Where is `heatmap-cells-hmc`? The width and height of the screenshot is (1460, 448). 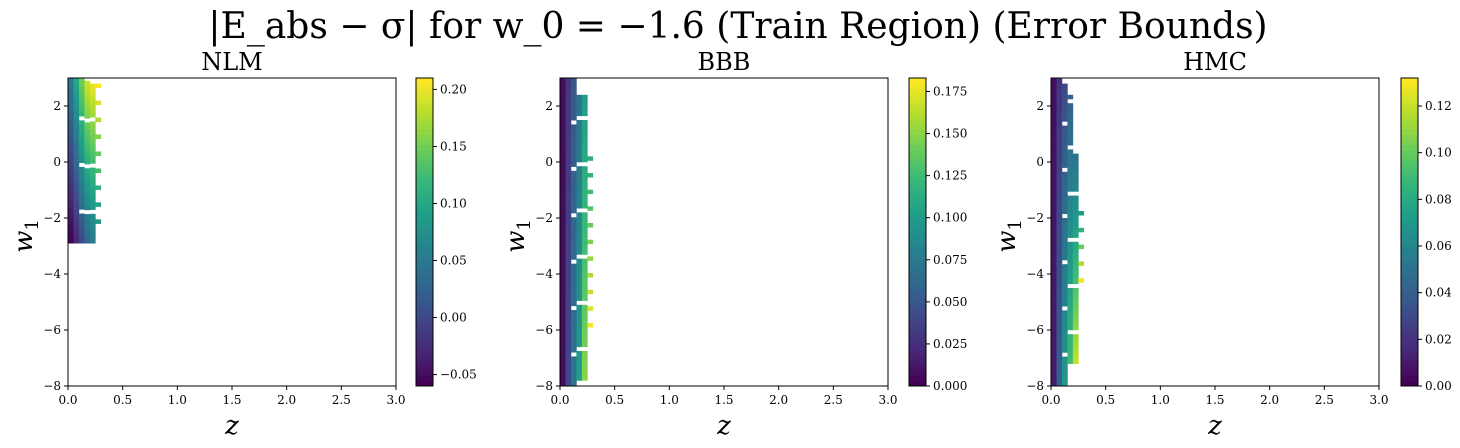 heatmap-cells-hmc is located at coordinates (1068, 232).